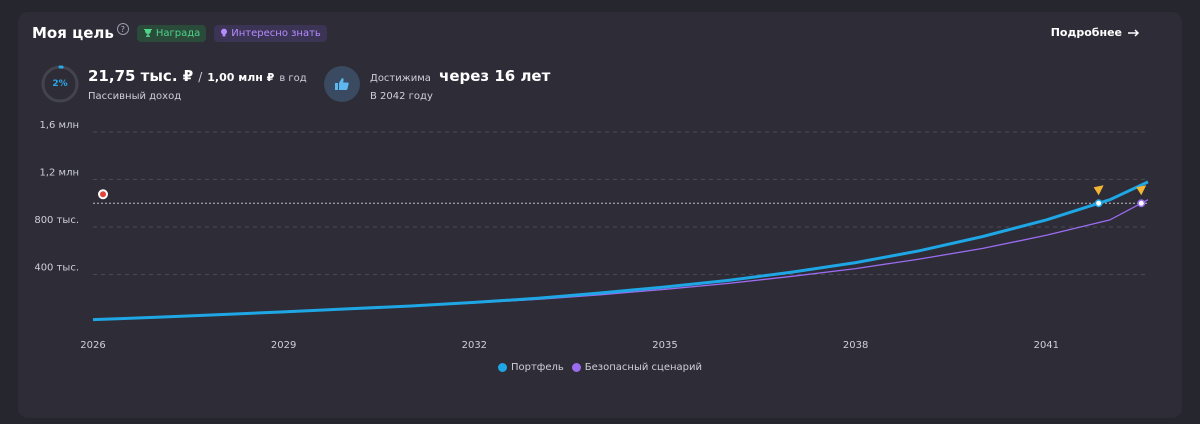  I want to click on achievable-year: В 2042 году, so click(401, 96).